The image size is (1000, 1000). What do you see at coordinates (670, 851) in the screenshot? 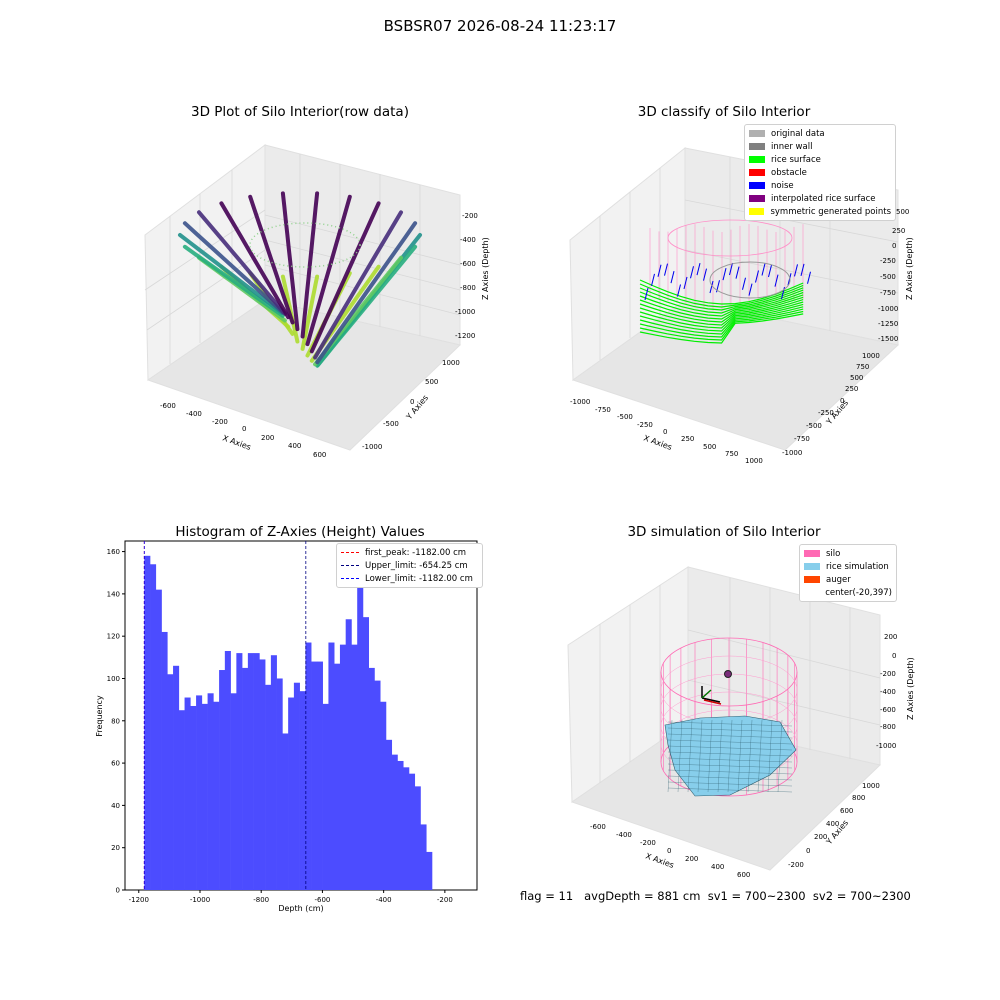
I see `simulation-x-ticks: -600 -400 -200 0 200 400 600` at bounding box center [670, 851].